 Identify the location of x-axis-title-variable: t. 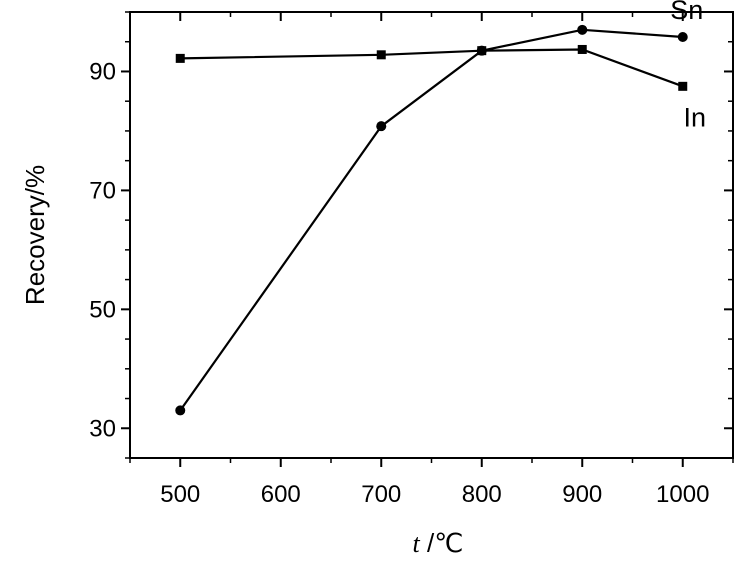
(417, 543).